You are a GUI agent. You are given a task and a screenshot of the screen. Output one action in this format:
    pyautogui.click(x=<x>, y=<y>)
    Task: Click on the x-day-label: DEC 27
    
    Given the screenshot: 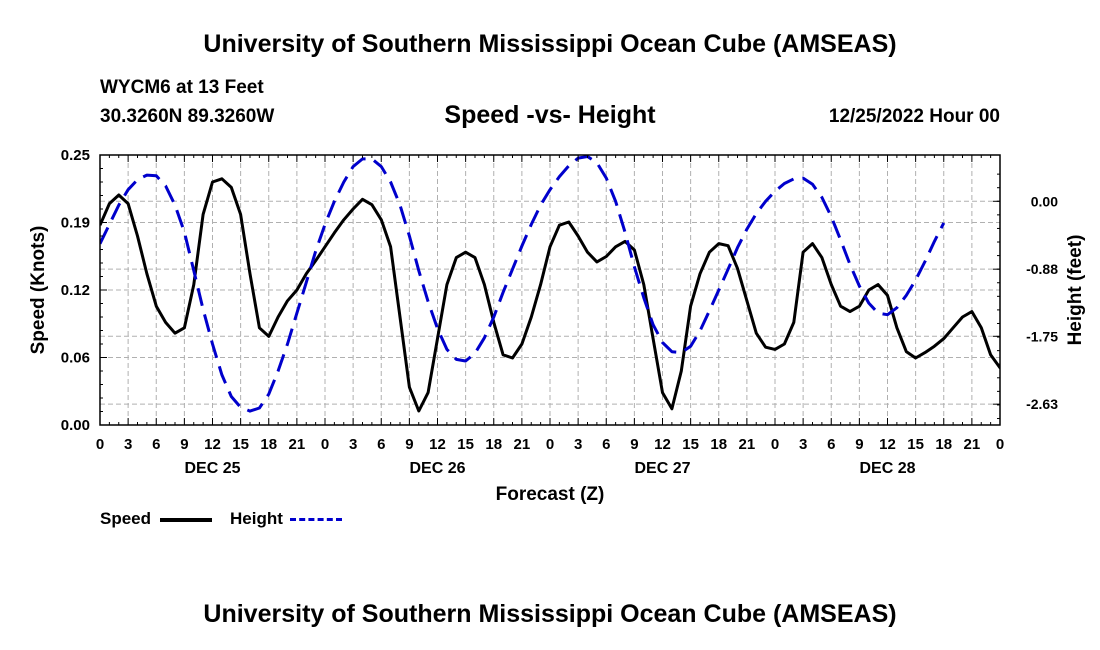 What is the action you would take?
    pyautogui.click(x=662, y=468)
    